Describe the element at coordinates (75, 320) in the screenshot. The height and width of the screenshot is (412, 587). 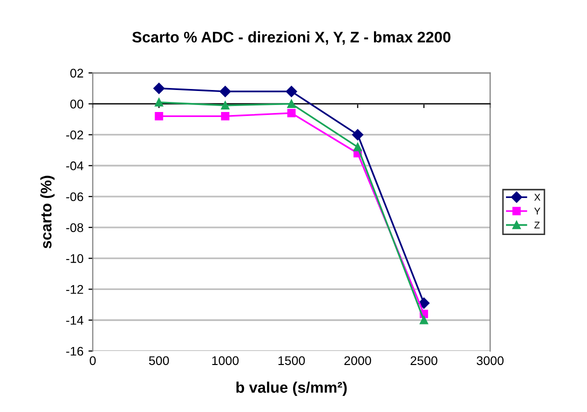
I see `y-tick-label: -14` at that location.